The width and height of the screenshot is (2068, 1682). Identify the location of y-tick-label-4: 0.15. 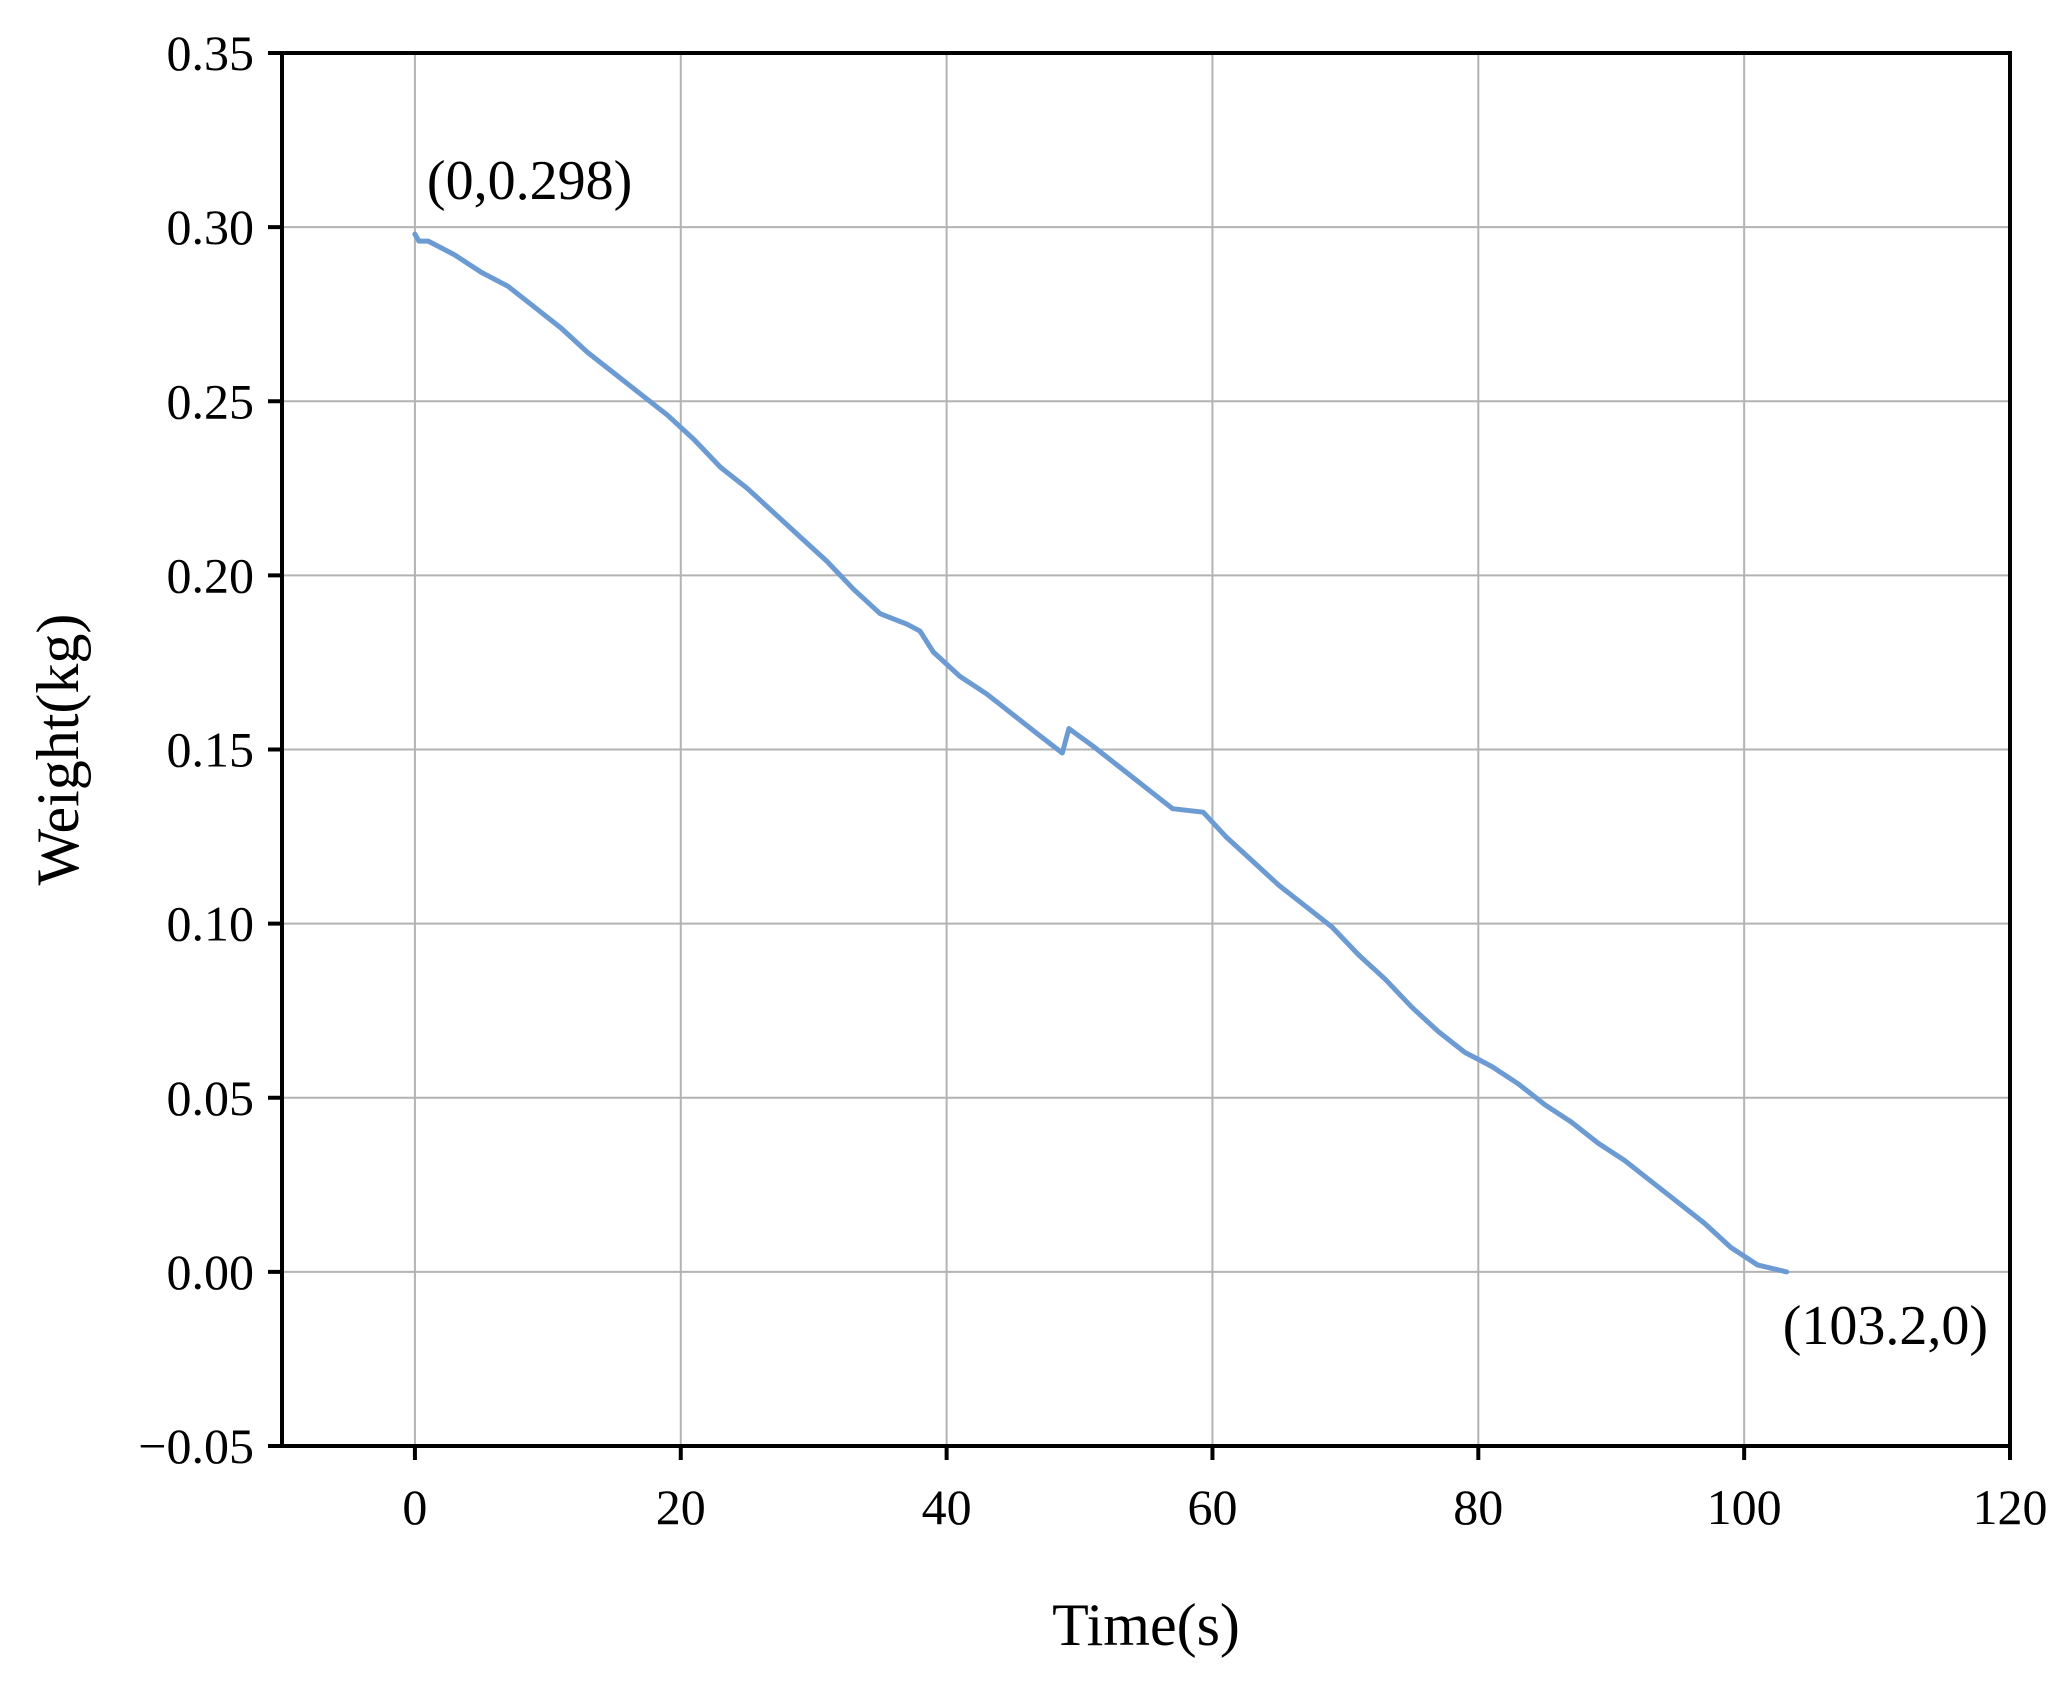
(211, 750).